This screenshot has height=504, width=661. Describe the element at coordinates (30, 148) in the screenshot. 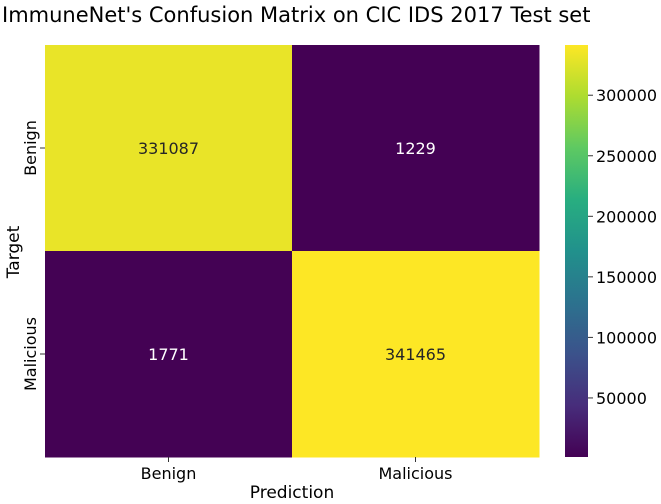

I see `y-tick-label: Benign` at that location.